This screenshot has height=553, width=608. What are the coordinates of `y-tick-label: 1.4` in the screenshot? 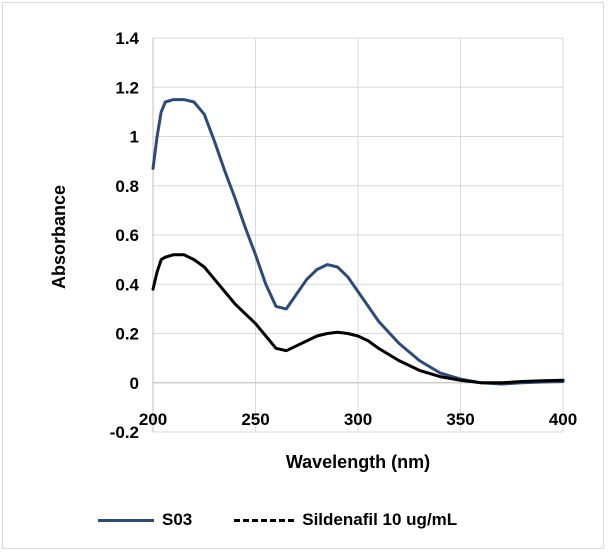 It's located at (127, 38).